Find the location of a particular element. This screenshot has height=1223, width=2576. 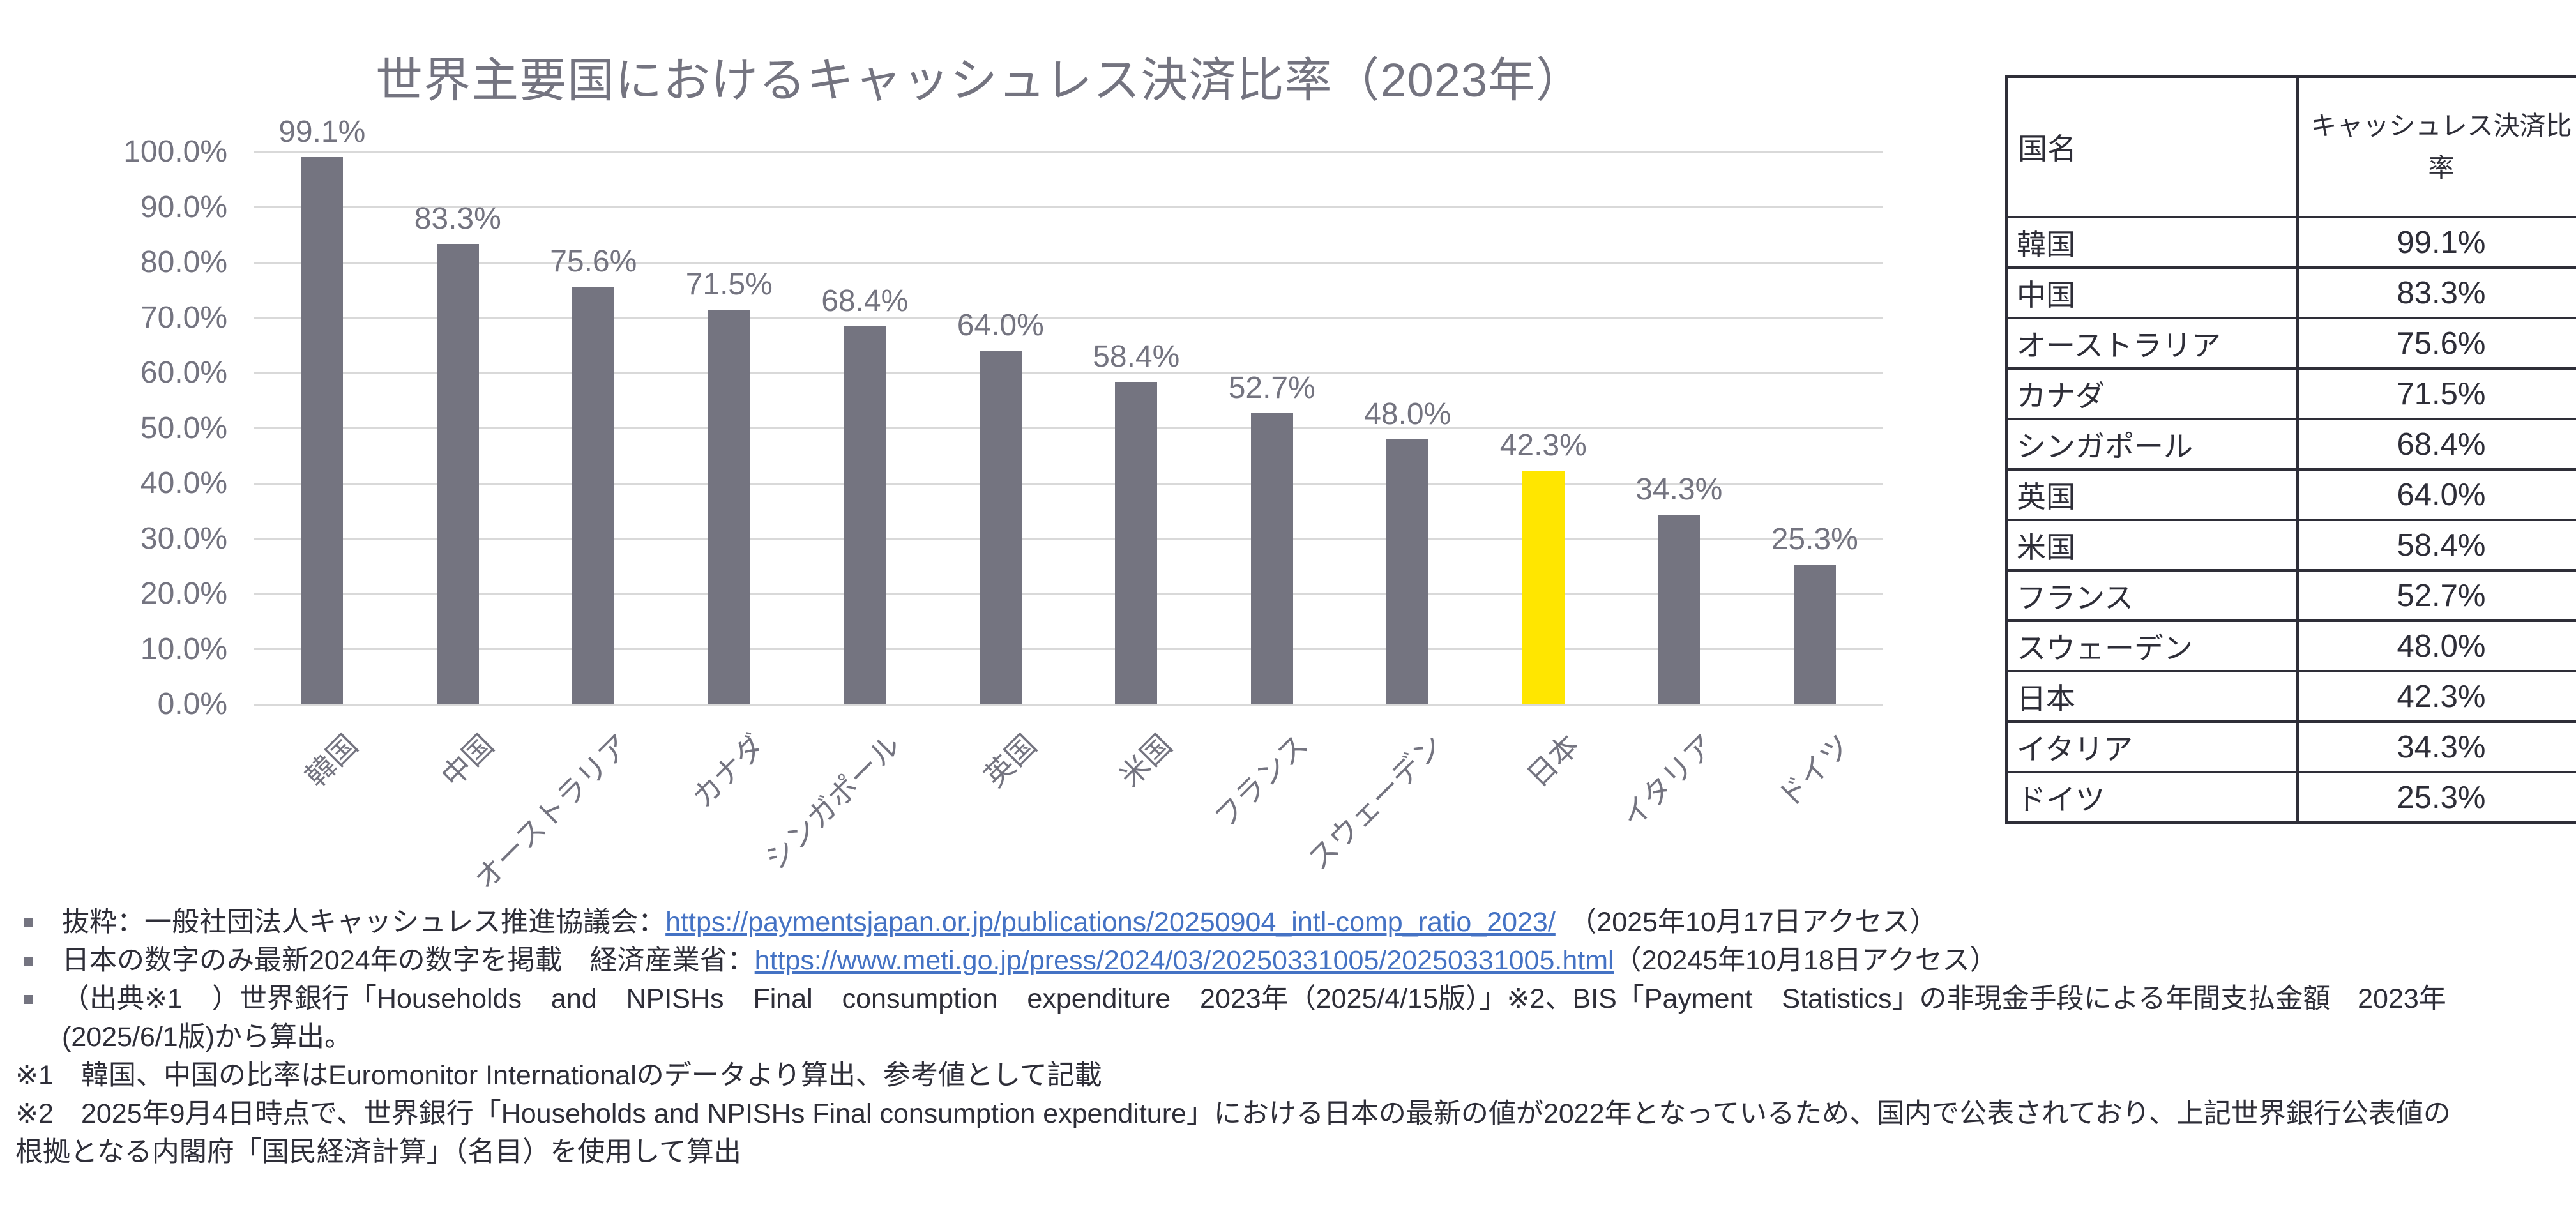

footnote-text: (2025/6/1版)から算出。 is located at coordinates (207, 1037).